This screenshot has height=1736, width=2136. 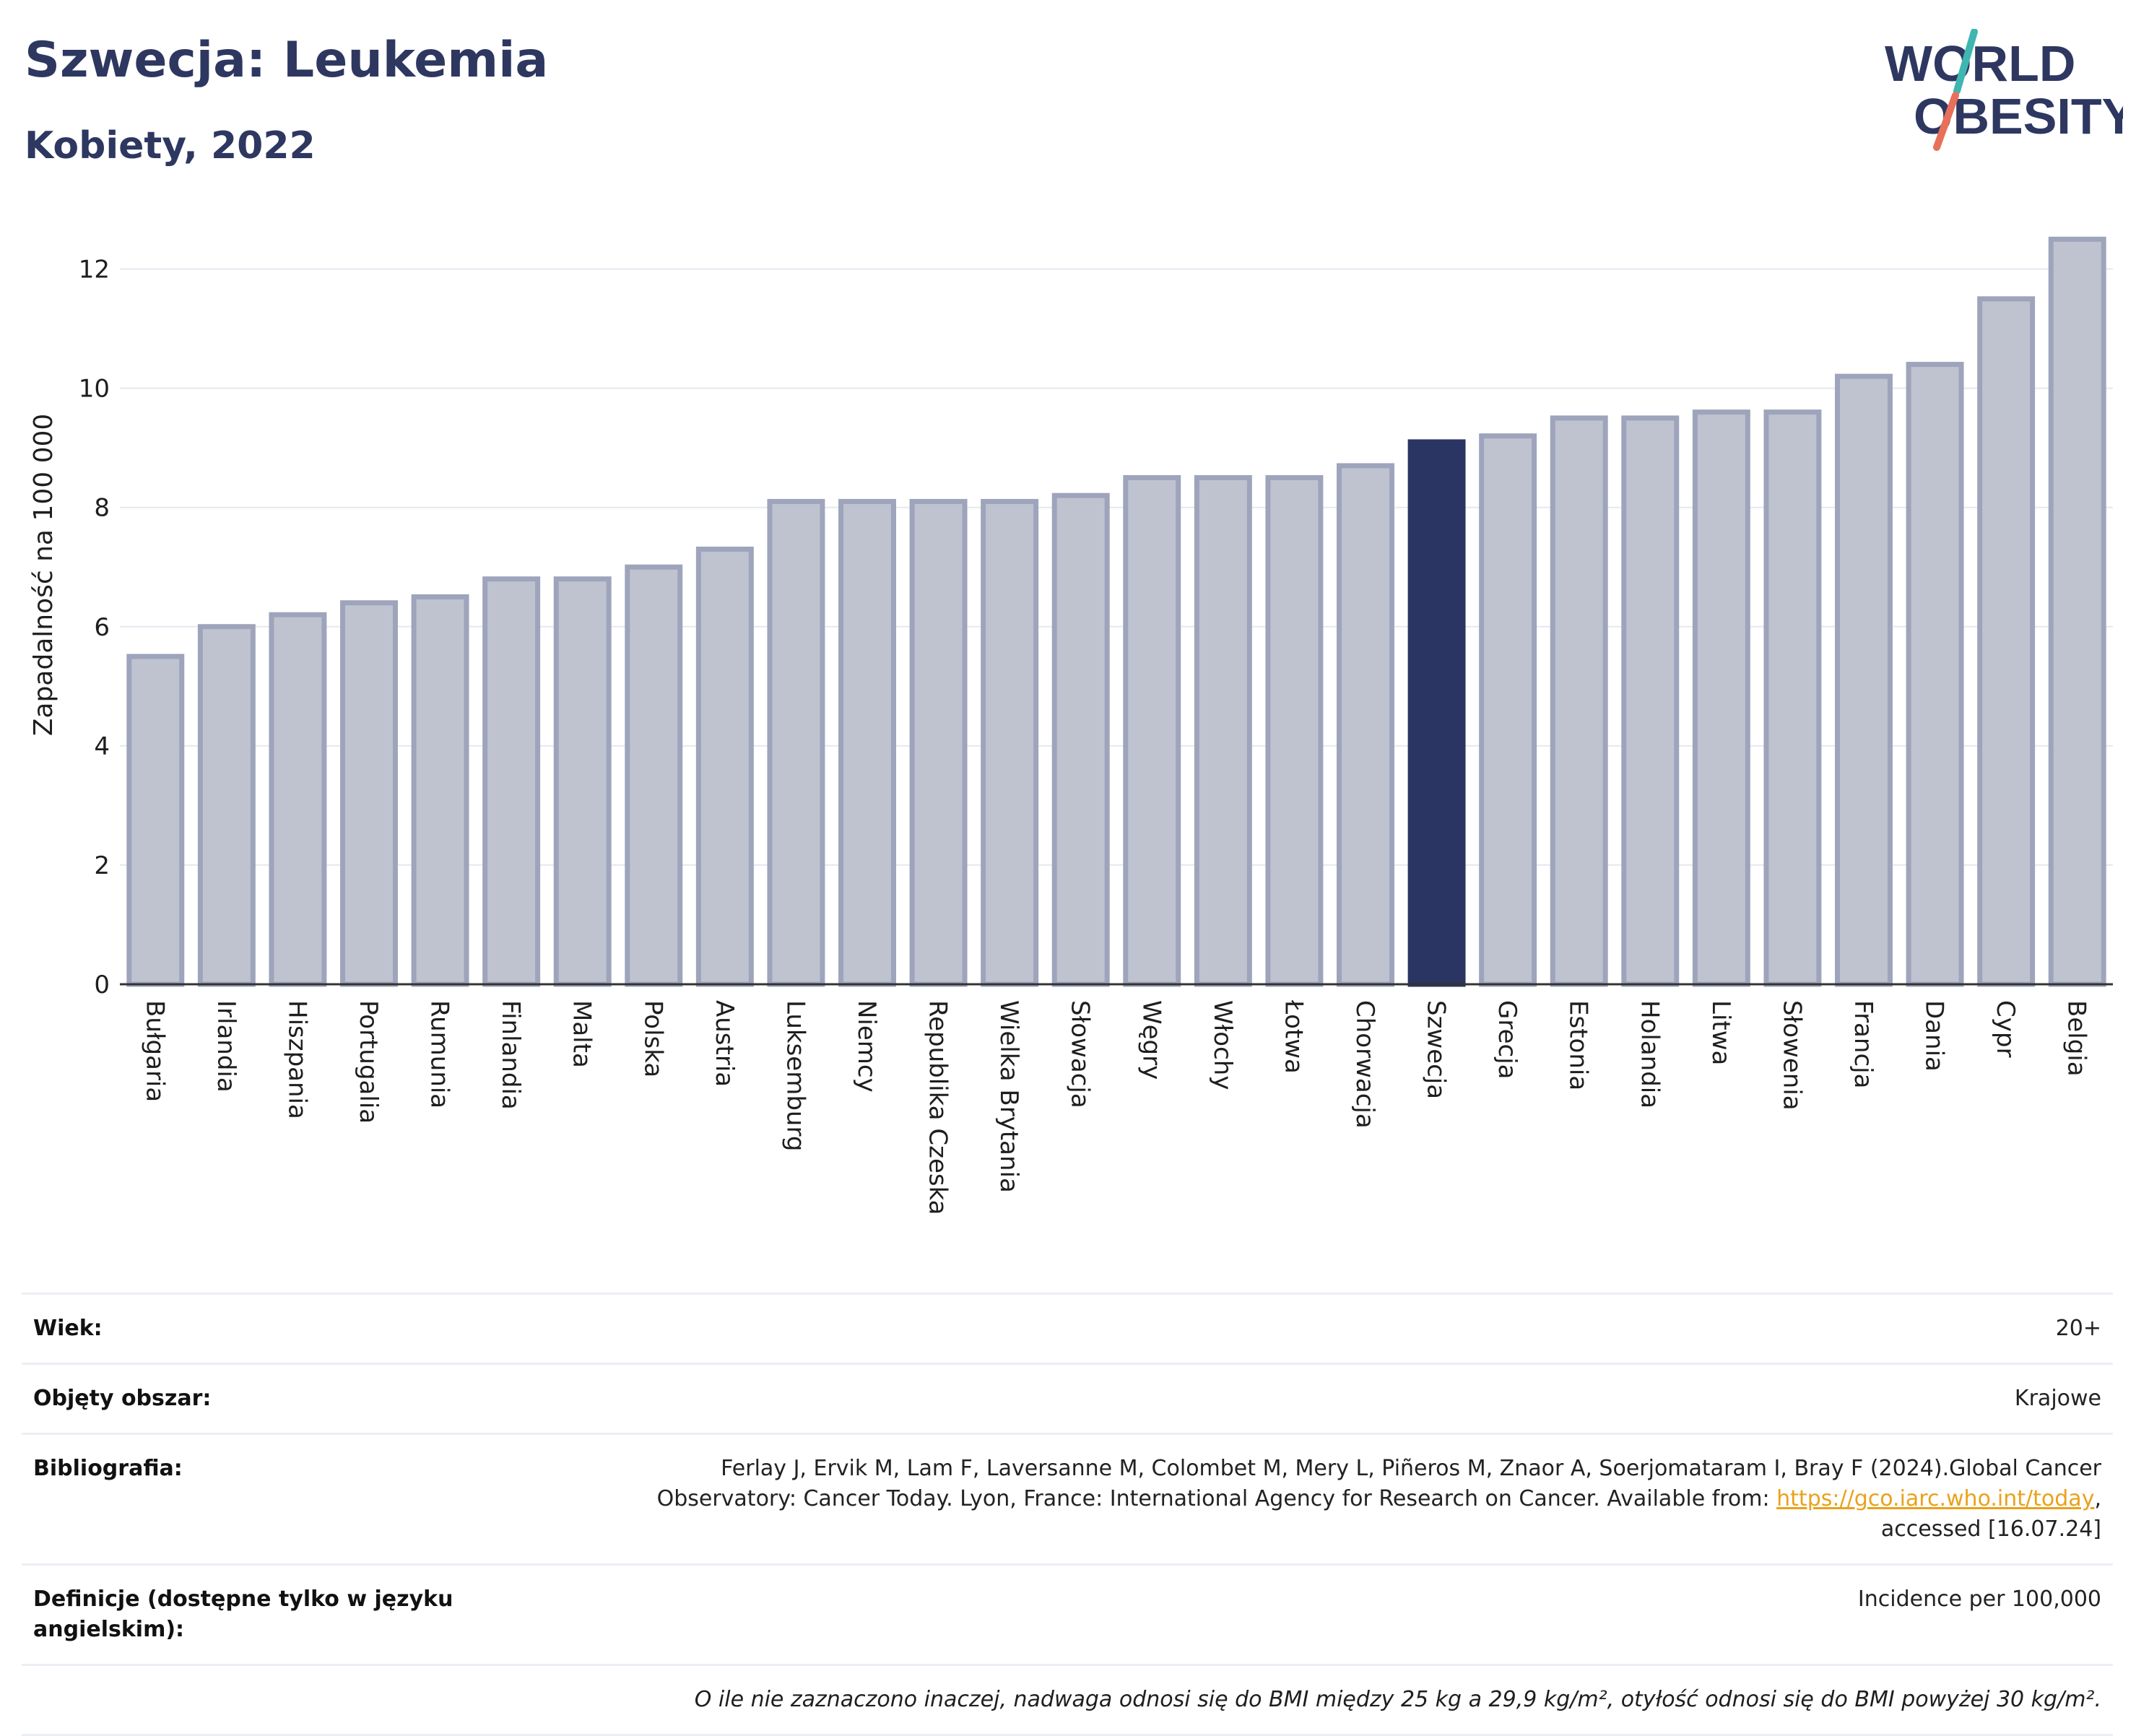 What do you see at coordinates (226, 1046) in the screenshot?
I see `x-tick-label: Irlandia` at bounding box center [226, 1046].